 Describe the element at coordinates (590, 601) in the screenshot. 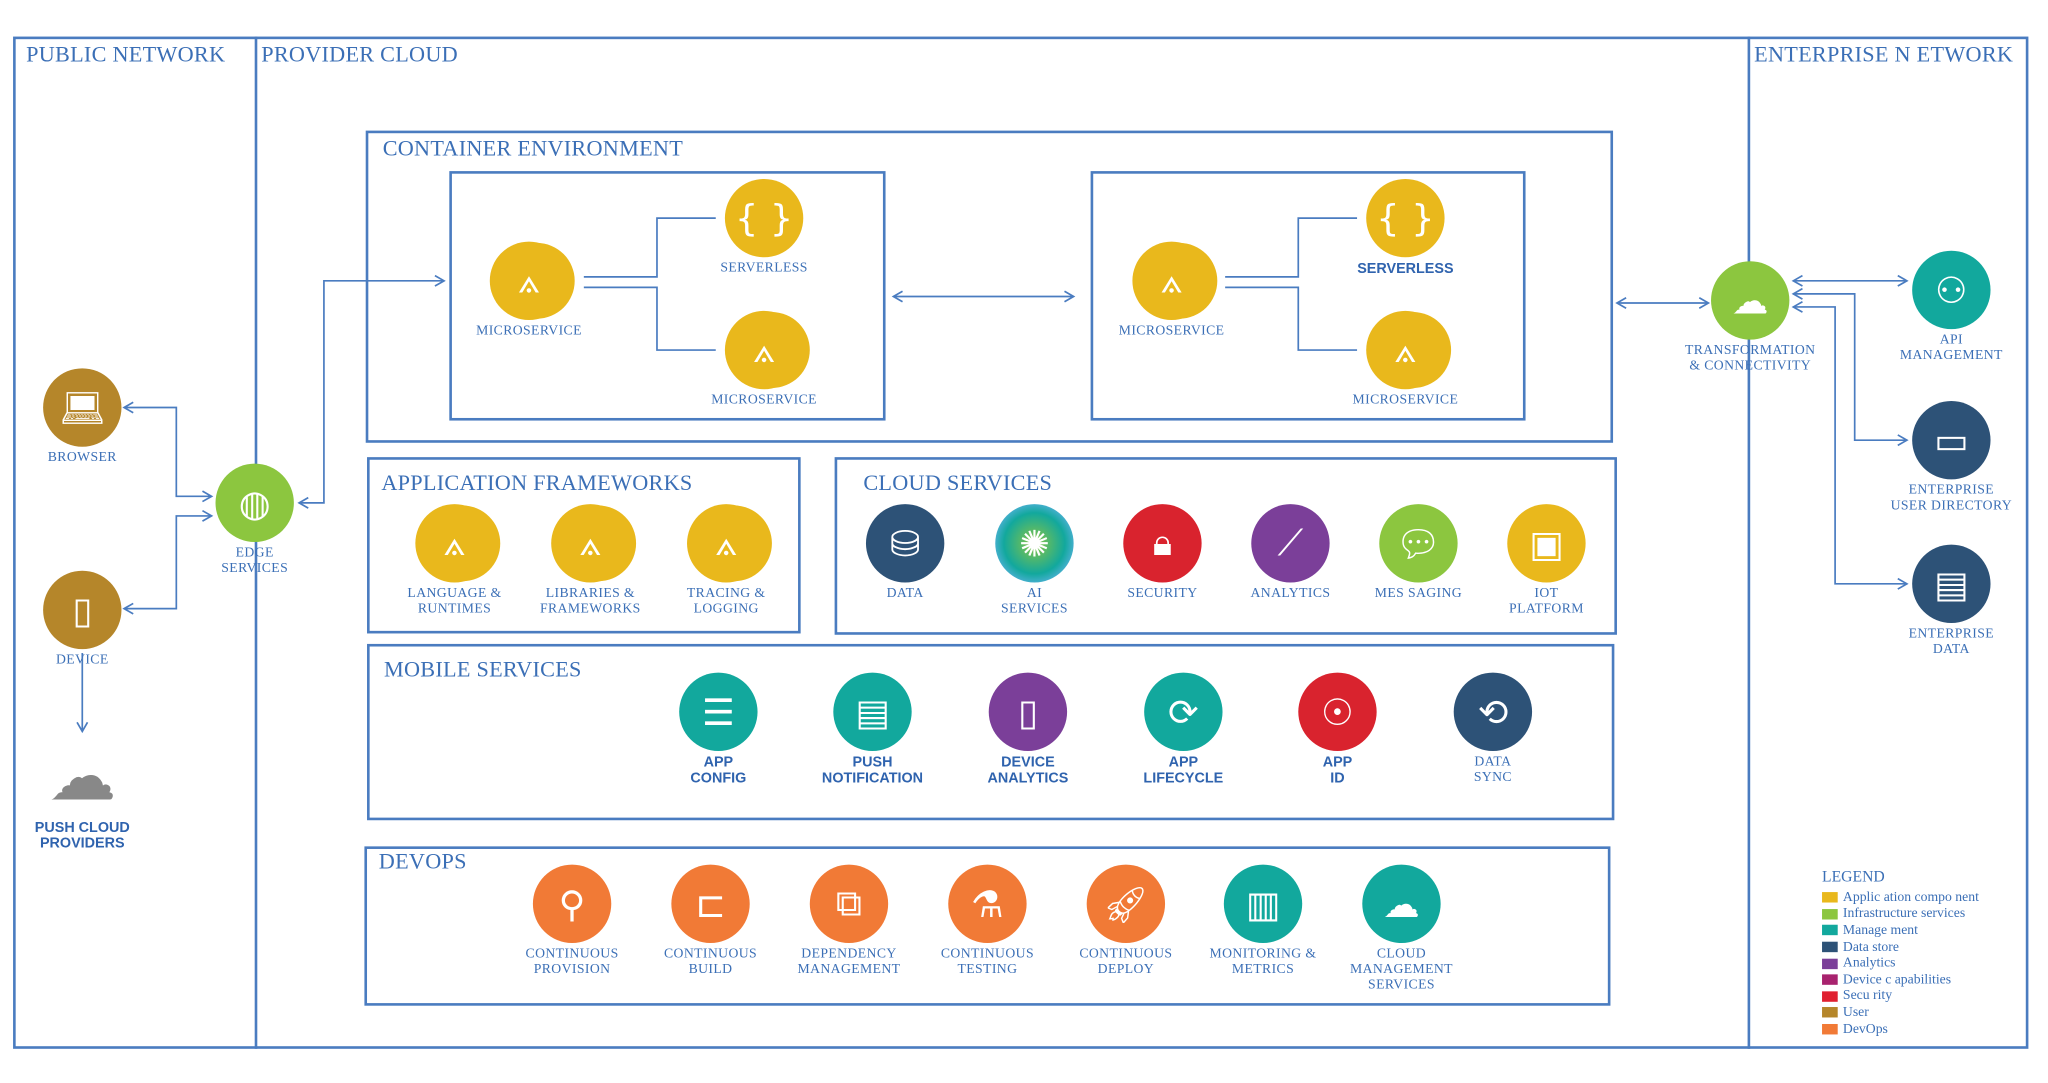

I see `node-label: LIBRARIES & FRAMEWORKS` at that location.